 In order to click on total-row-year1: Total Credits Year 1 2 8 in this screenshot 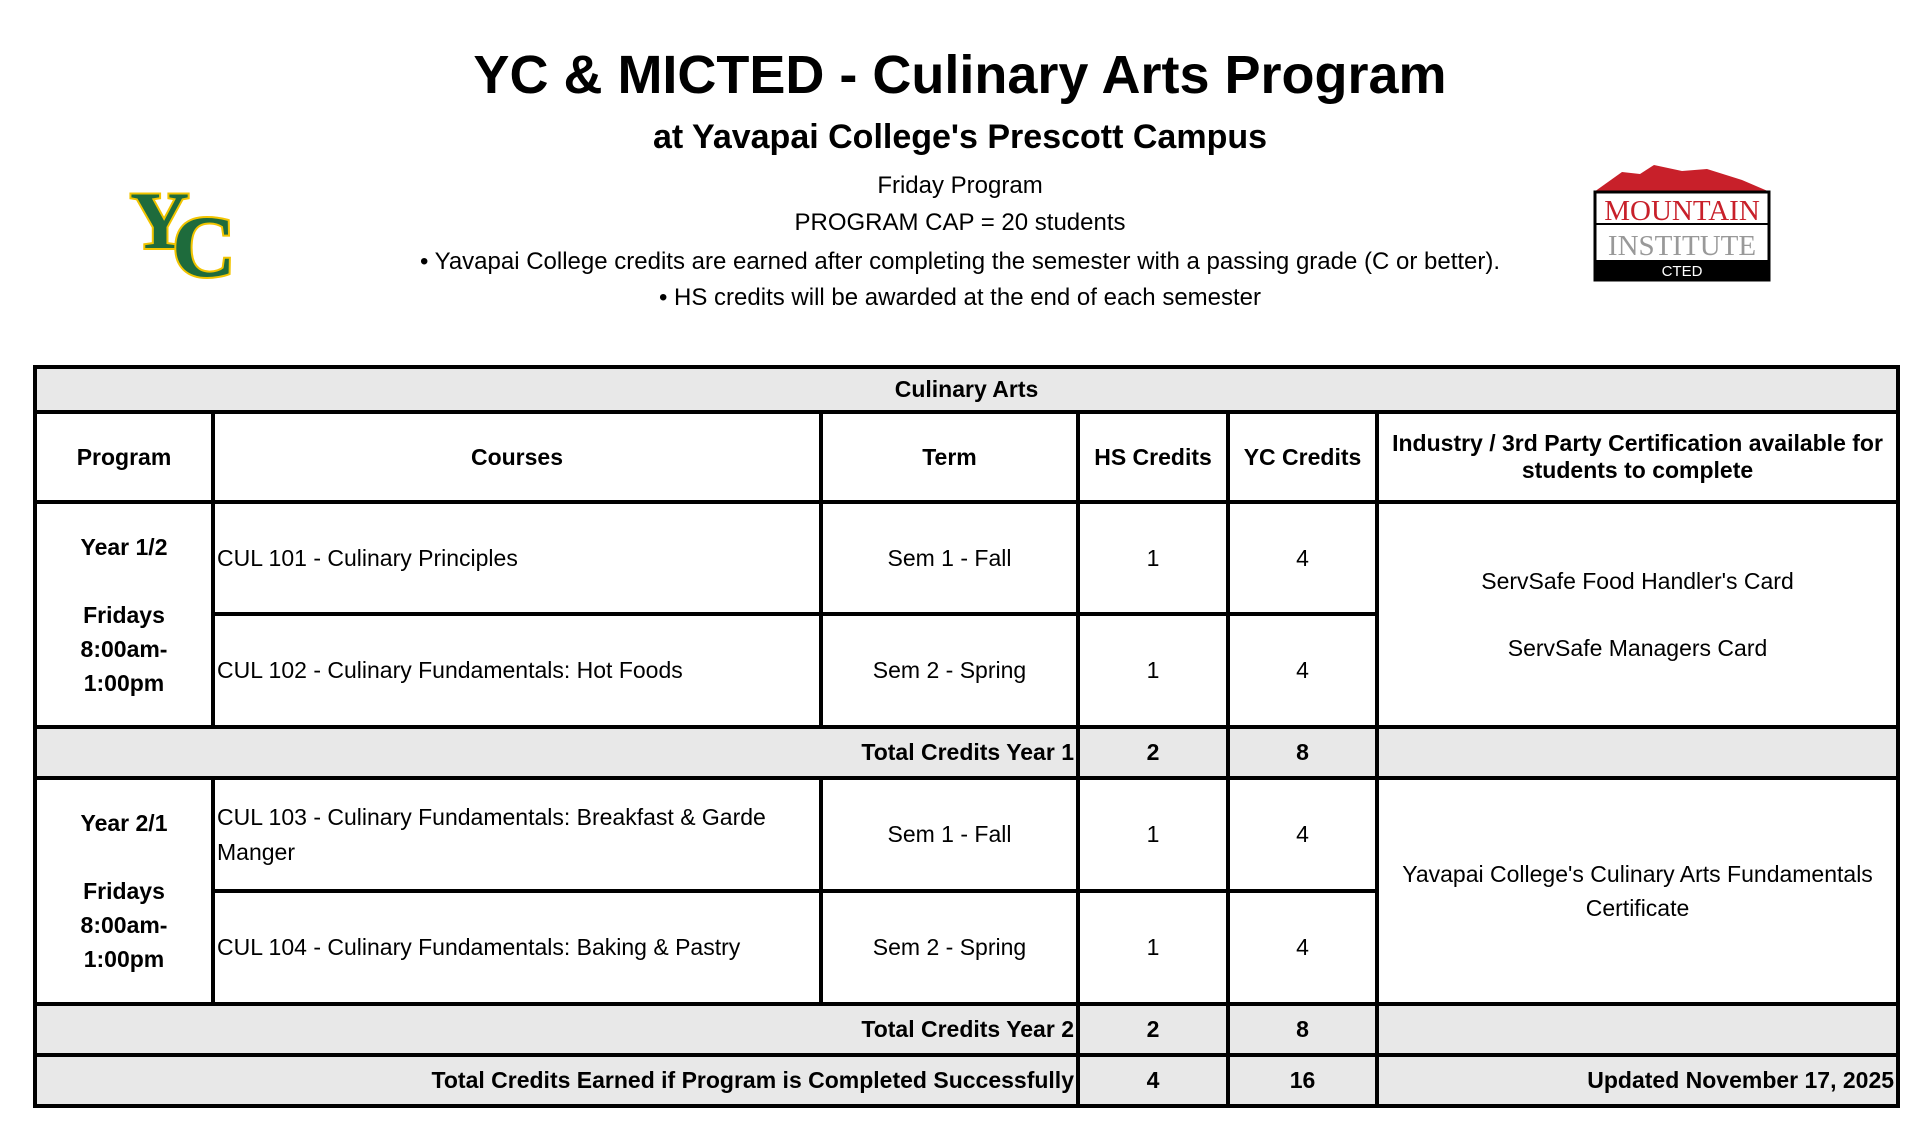, I will do `click(967, 752)`.